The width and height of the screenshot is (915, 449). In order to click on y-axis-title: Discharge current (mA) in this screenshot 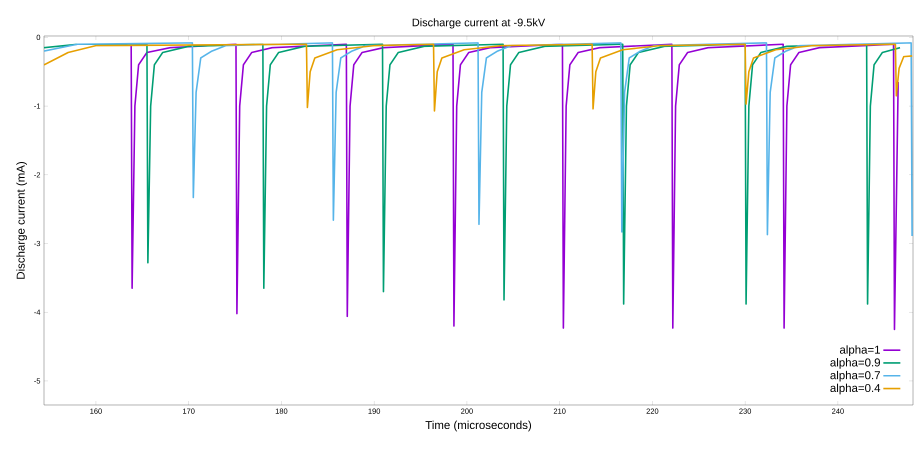, I will do `click(21, 220)`.